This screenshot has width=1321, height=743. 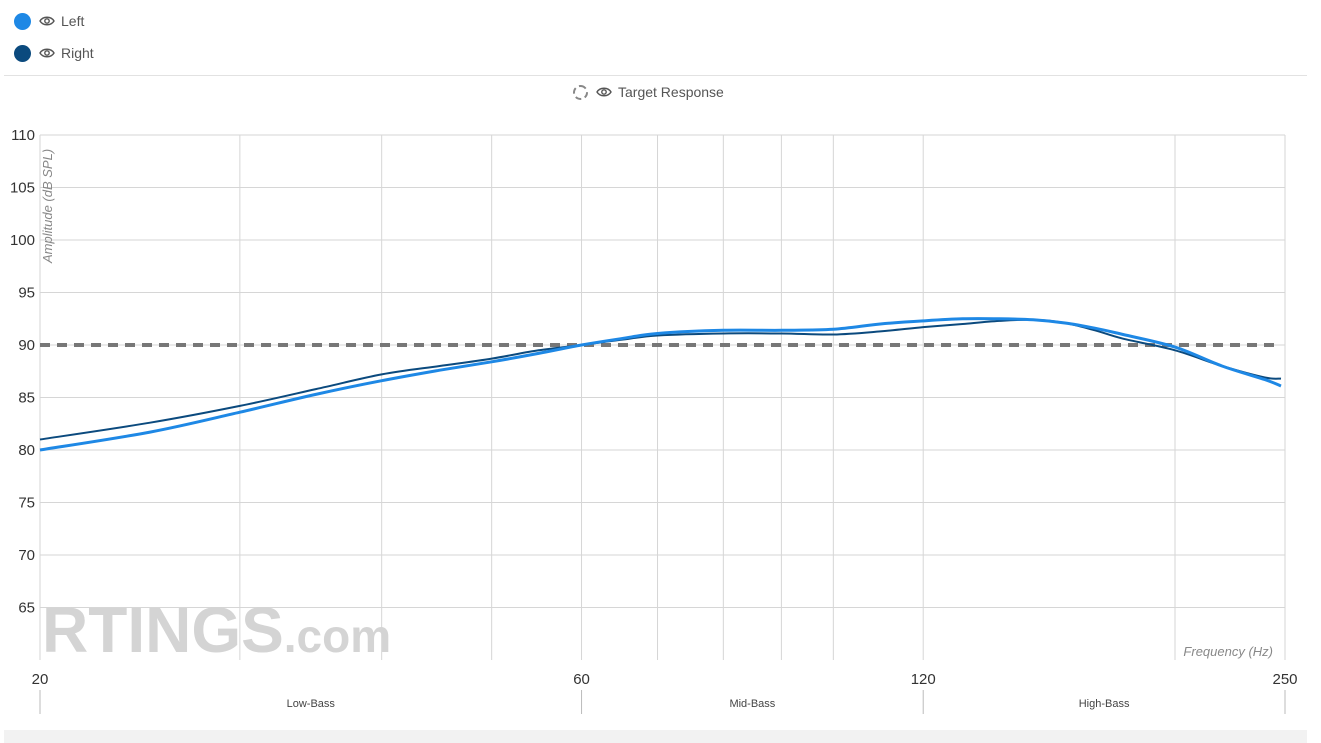 I want to click on y-tick-label: 75, so click(x=26, y=503).